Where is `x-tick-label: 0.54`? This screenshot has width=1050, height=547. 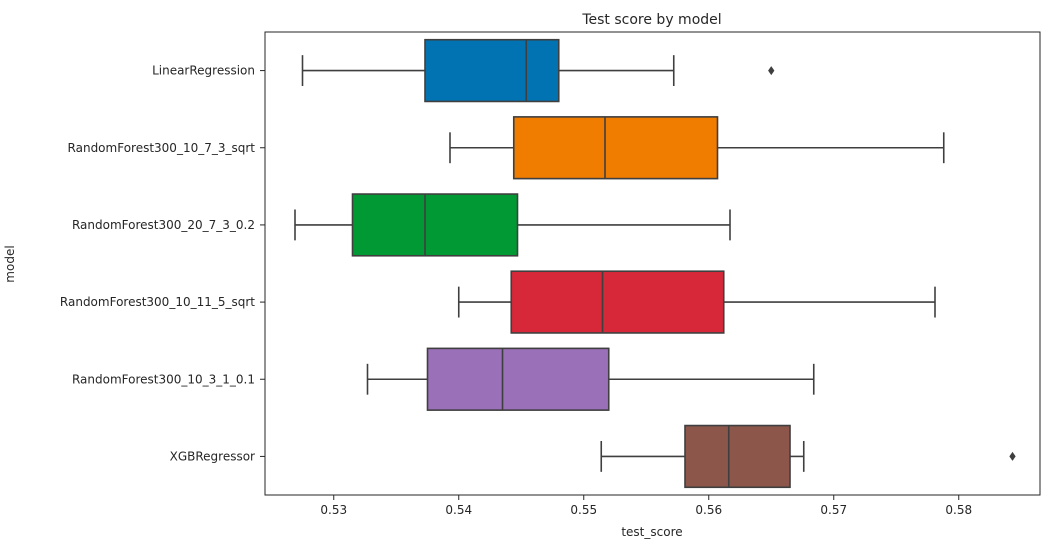 x-tick-label: 0.54 is located at coordinates (458, 510).